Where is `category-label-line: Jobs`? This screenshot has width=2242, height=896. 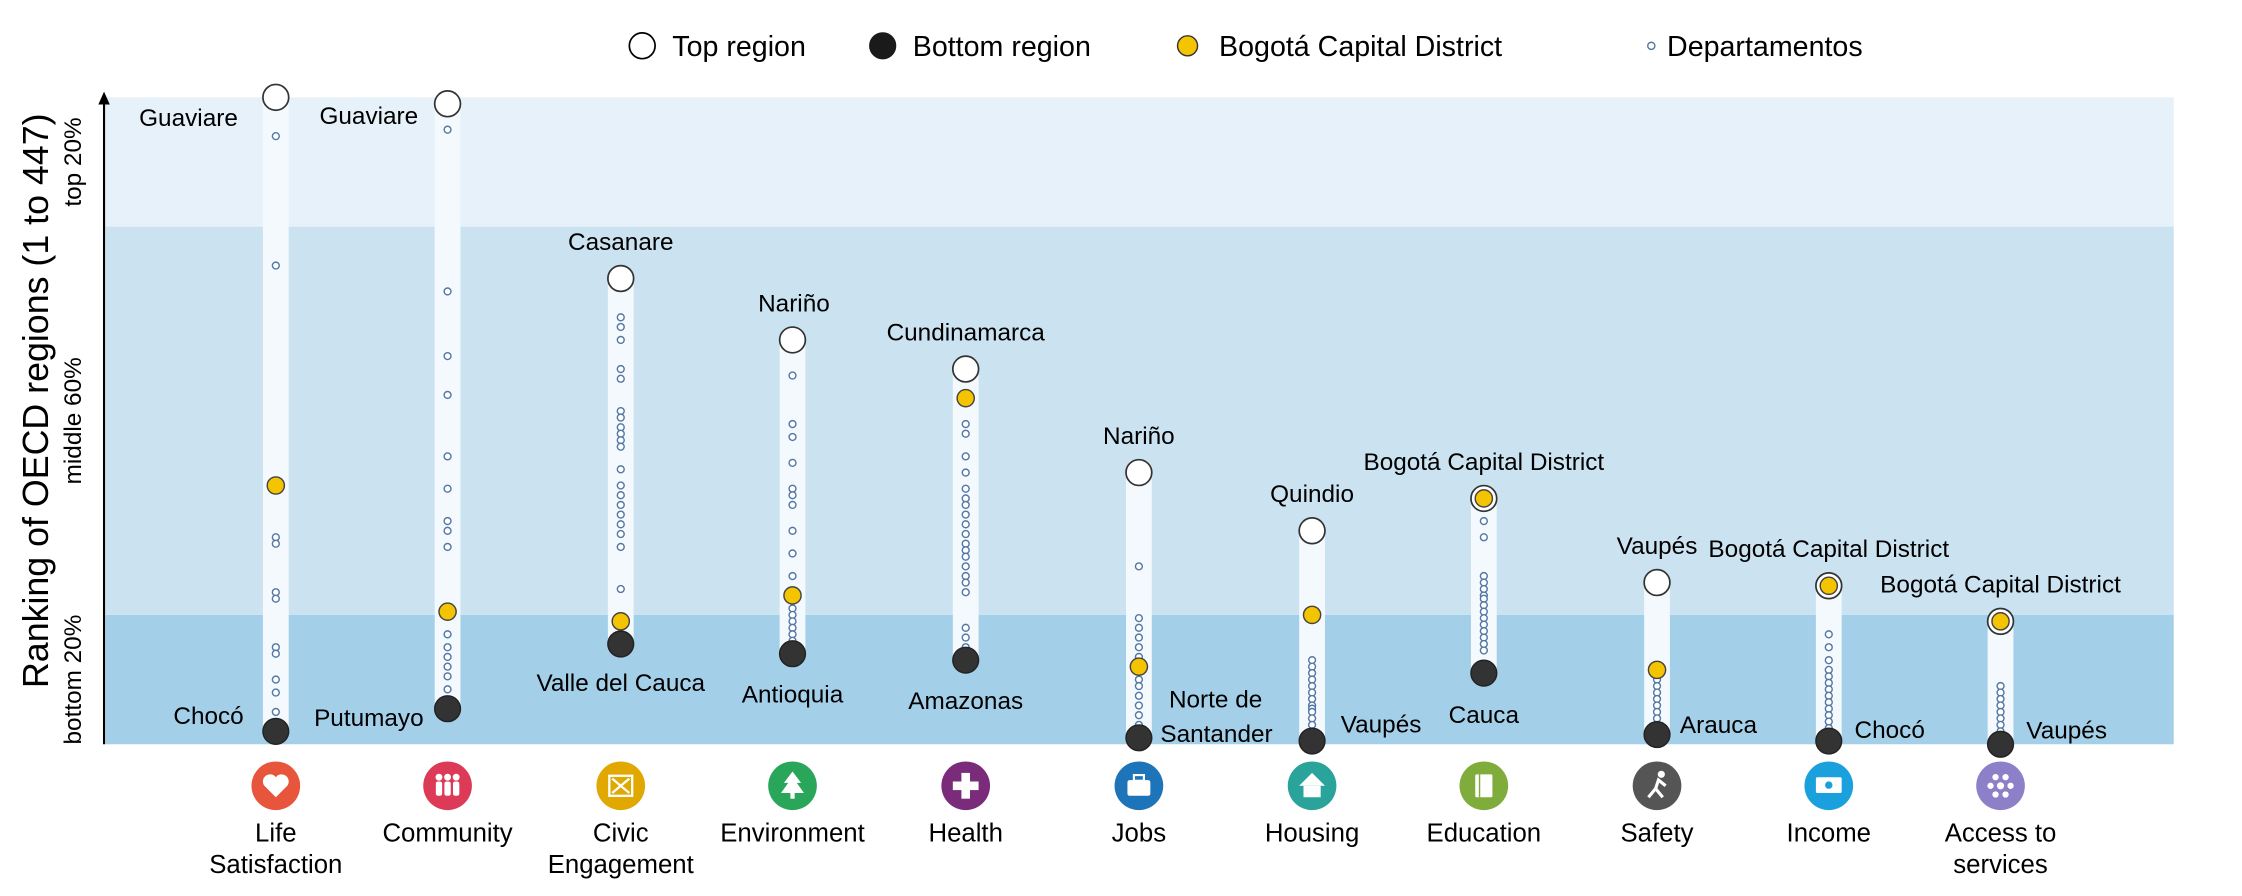 category-label-line: Jobs is located at coordinates (1139, 834).